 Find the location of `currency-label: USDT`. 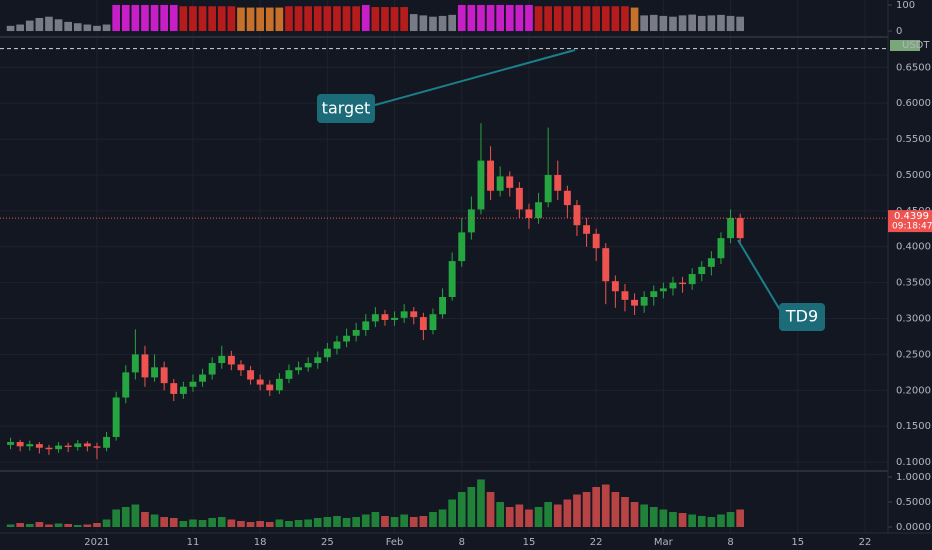

currency-label: USDT is located at coordinates (916, 45).